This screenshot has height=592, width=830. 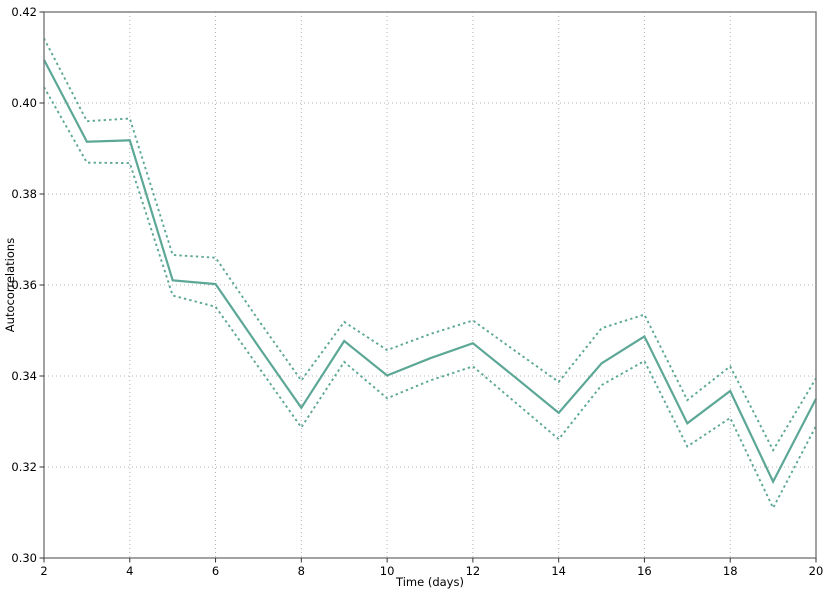 What do you see at coordinates (24, 194) in the screenshot?
I see `y-tick-label: 0.38` at bounding box center [24, 194].